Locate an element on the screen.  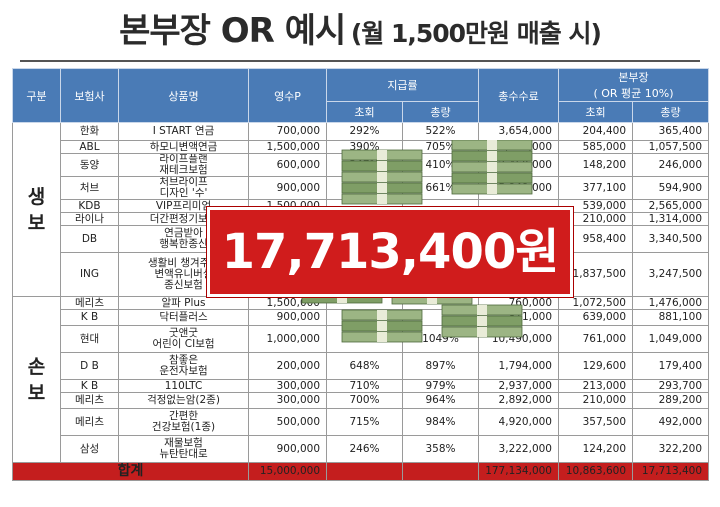
header-payout-total: 총량 is located at coordinates (440, 112).